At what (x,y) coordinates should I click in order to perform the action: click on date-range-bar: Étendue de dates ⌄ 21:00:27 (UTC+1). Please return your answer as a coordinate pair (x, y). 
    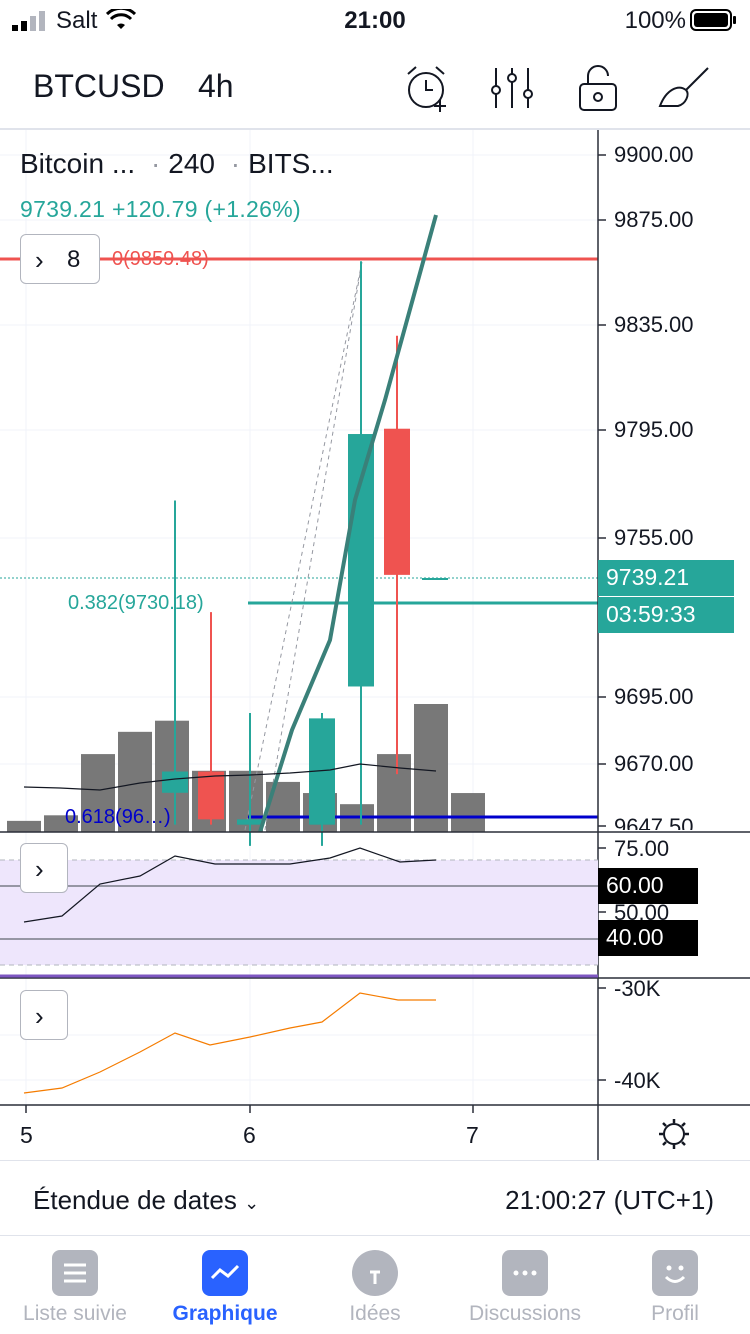
    Looking at the image, I should click on (375, 1198).